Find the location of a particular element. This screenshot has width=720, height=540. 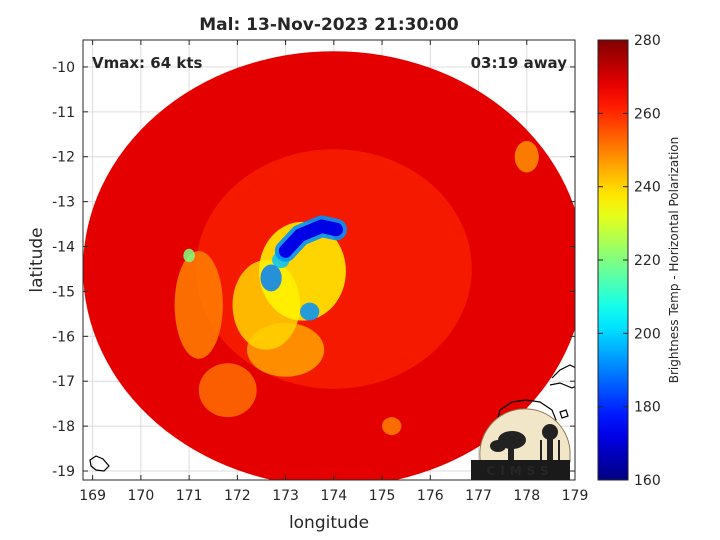

x-tick-label: 179 is located at coordinates (575, 496).